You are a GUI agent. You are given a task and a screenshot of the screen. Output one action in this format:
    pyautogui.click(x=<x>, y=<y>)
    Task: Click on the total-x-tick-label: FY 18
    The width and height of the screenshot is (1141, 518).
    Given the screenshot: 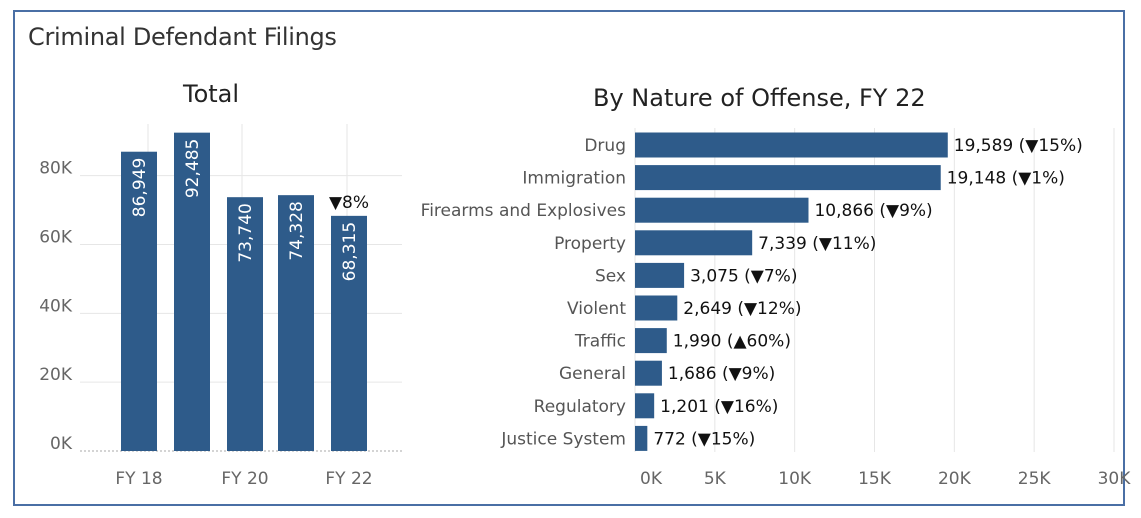 What is the action you would take?
    pyautogui.click(x=138, y=479)
    